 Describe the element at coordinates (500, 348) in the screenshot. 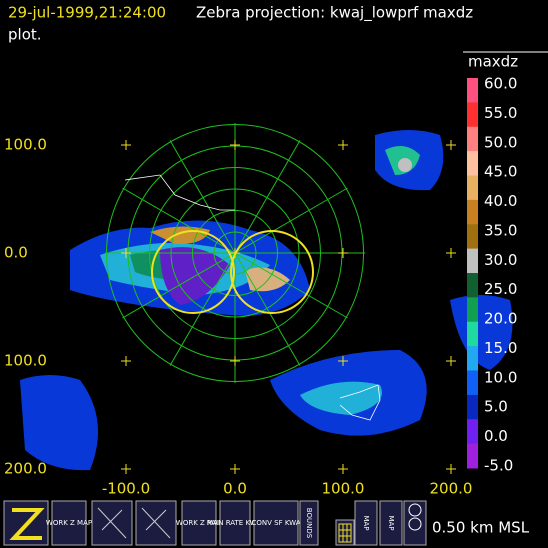

I see `colorbar-label: 15.0` at that location.